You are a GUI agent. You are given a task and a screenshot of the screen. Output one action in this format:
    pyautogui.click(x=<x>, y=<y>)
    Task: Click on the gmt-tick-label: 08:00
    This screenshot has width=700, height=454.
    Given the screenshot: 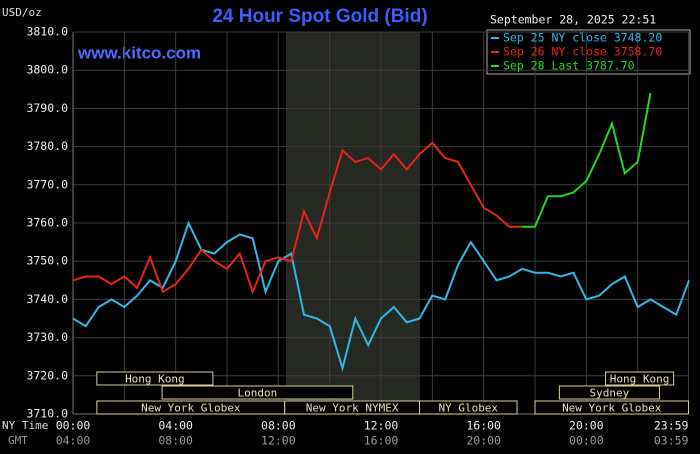 What is the action you would take?
    pyautogui.click(x=175, y=441)
    